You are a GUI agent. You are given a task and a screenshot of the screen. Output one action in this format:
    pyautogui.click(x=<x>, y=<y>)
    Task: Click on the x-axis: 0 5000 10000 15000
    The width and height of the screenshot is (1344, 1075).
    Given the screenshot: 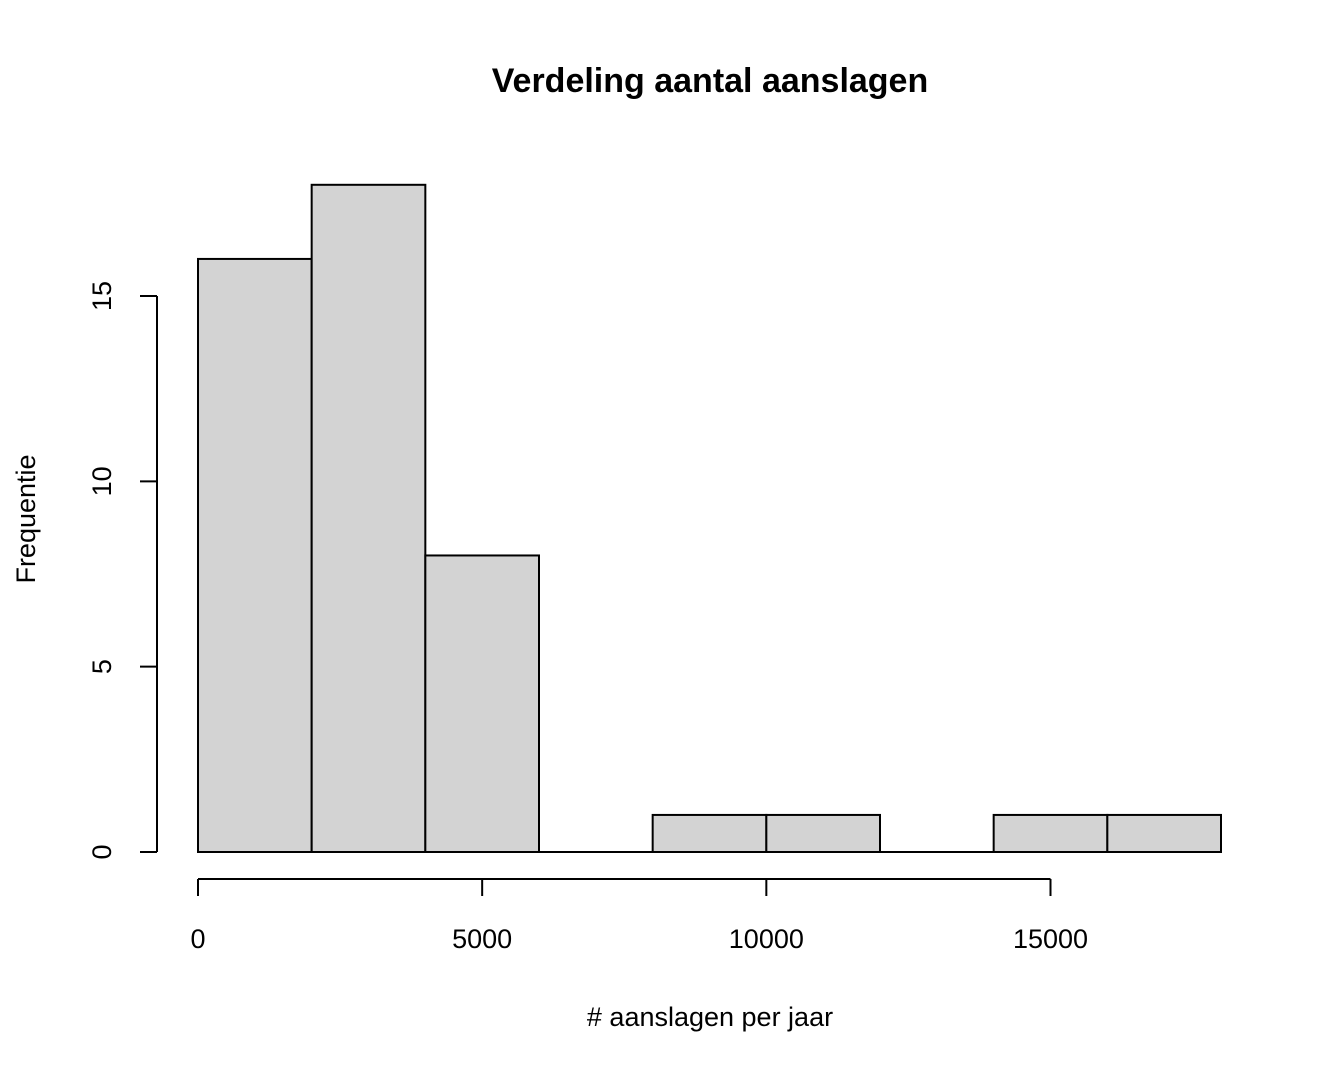 What is the action you would take?
    pyautogui.click(x=639, y=916)
    